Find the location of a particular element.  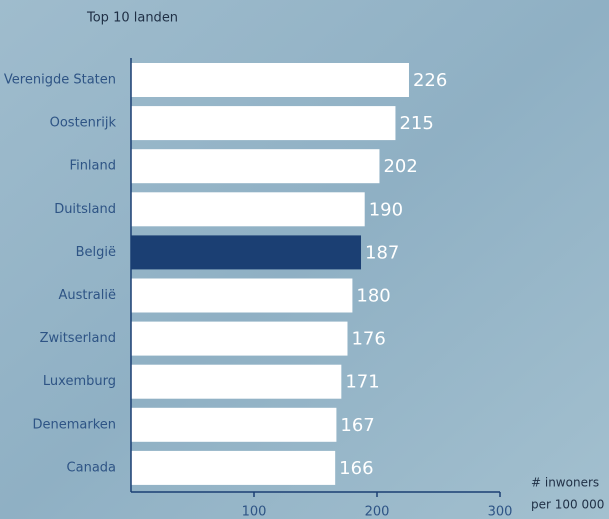

value-label: 180 is located at coordinates (373, 296).